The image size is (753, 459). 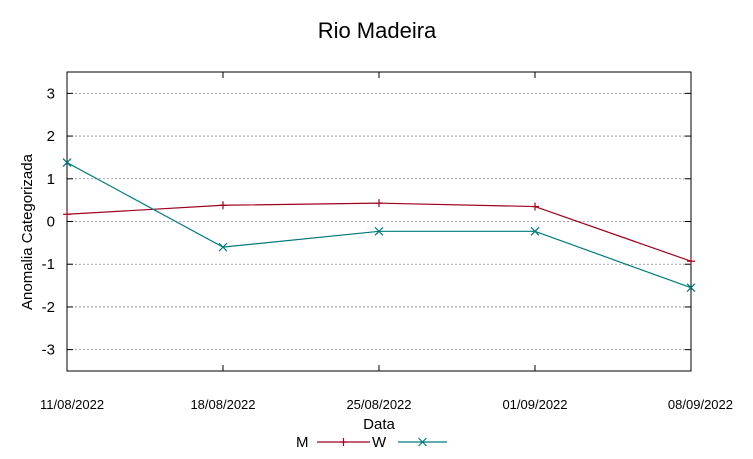 I want to click on y-tick-label: -3, so click(x=48, y=350).